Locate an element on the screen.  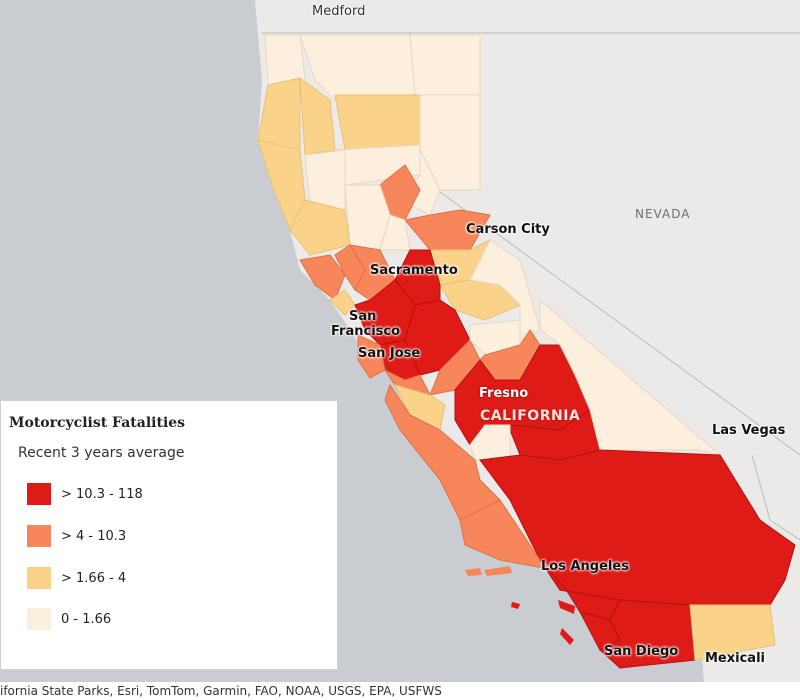
county-imperial is located at coordinates (732, 632).